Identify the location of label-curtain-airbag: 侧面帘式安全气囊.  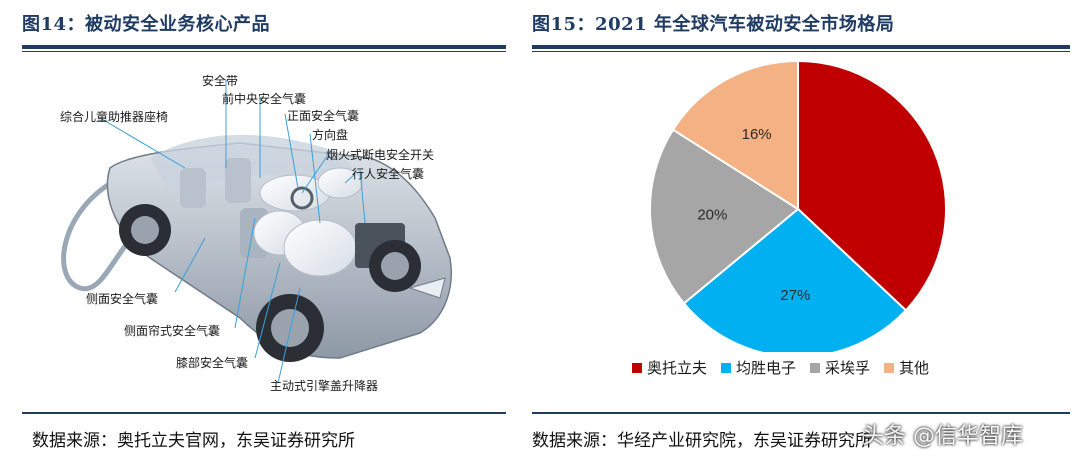
(172, 331).